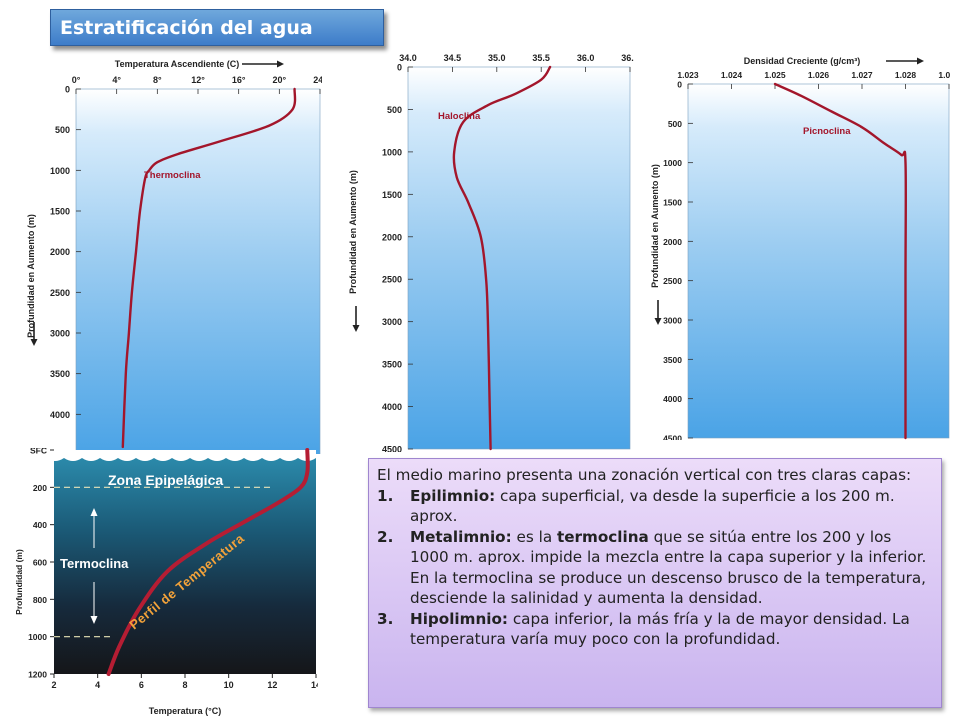 Image resolution: width=960 pixels, height=720 pixels. Describe the element at coordinates (906, 75) in the screenshot. I see `x-tick-label: 1.028` at that location.